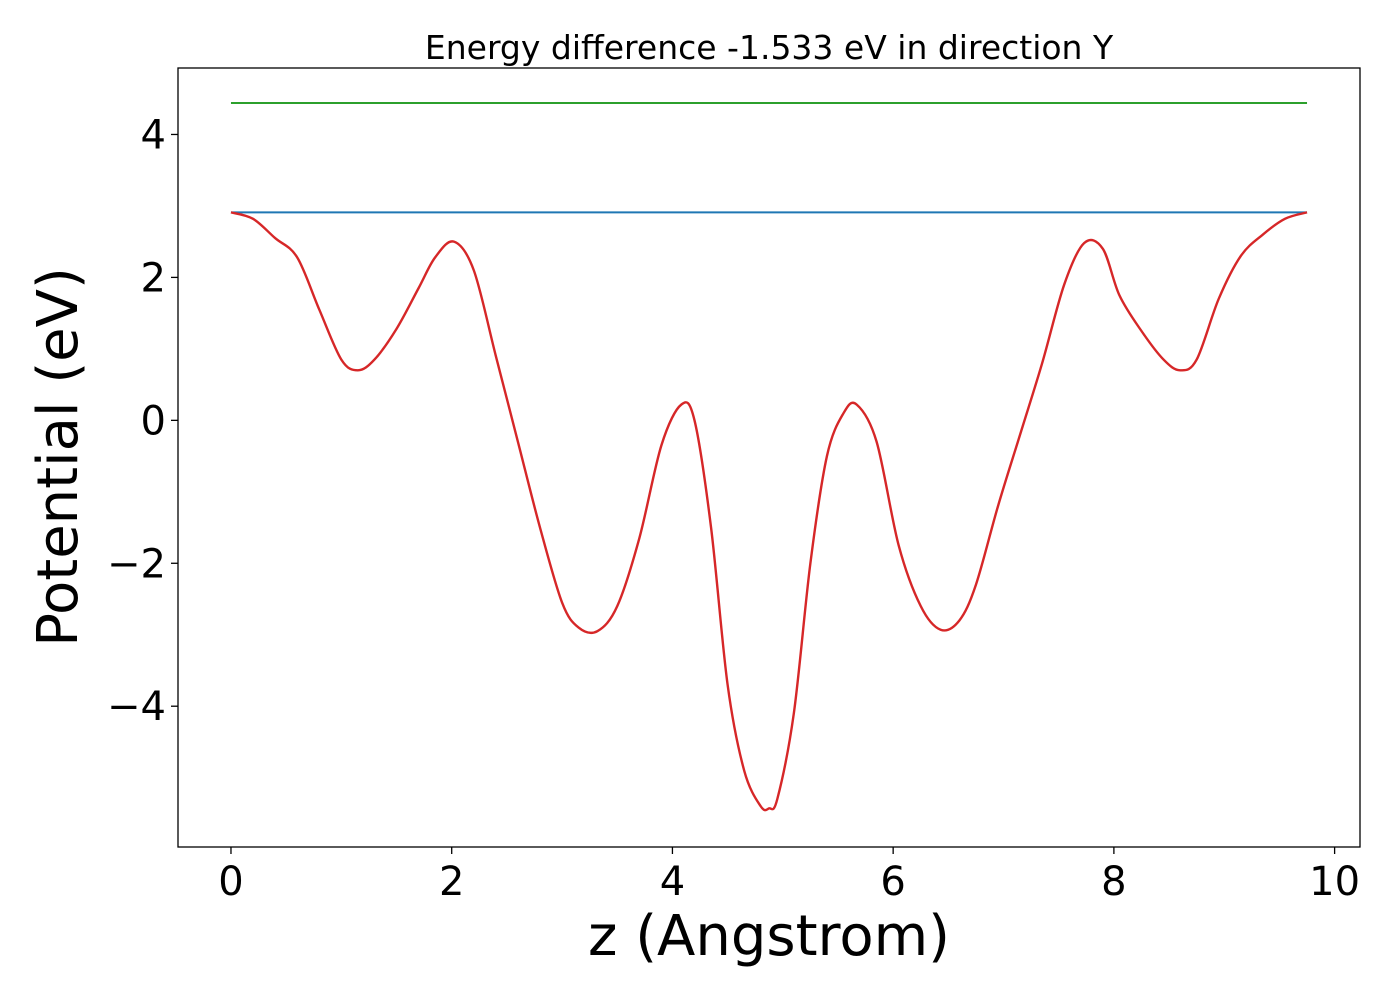  What do you see at coordinates (769, 936) in the screenshot?
I see `x-axis-label: z (Angstrom)` at bounding box center [769, 936].